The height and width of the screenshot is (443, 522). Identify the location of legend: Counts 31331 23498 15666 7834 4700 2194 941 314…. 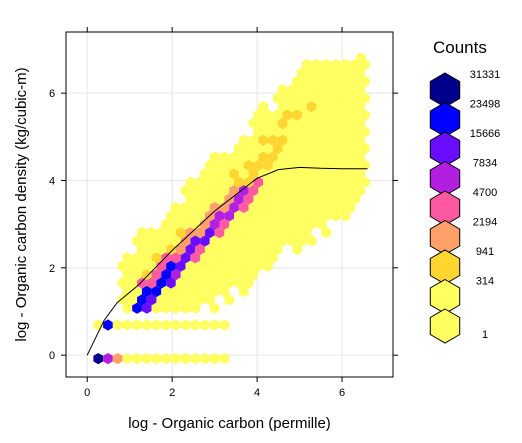
(465, 191).